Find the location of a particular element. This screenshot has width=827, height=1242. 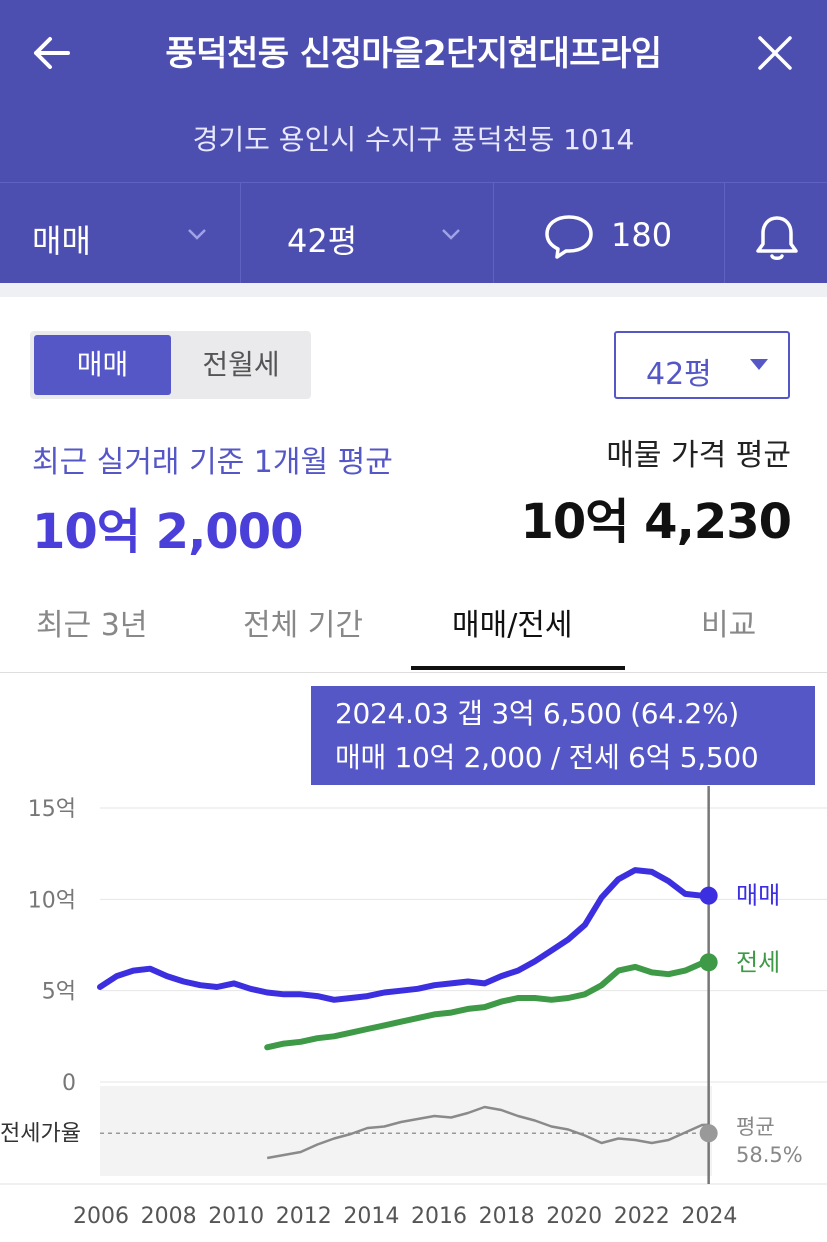

active-tab-indicator is located at coordinates (518, 668).